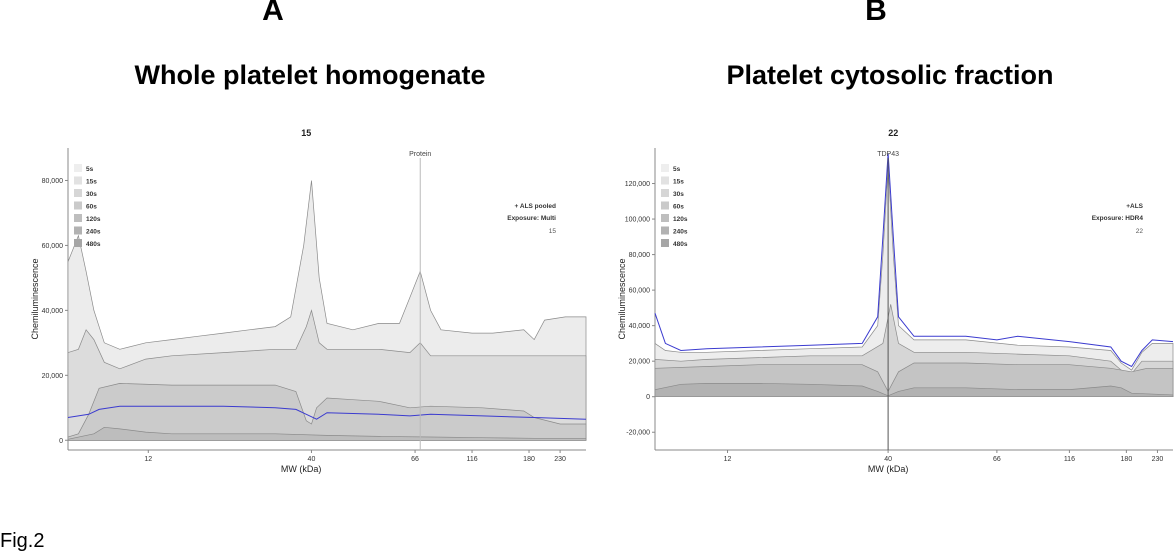  Describe the element at coordinates (310, 75) in the screenshot. I see `panel-title-a: Whole platelet homogenate` at that location.